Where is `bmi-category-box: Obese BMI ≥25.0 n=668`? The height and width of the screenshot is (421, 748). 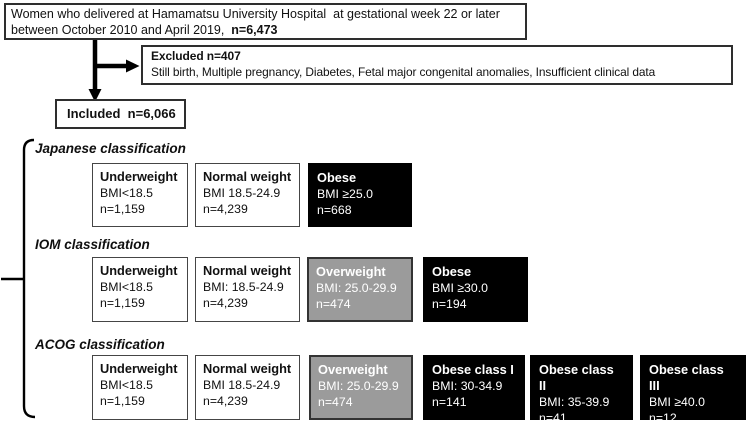 bmi-category-box: Obese BMI ≥25.0 n=668 is located at coordinates (360, 195).